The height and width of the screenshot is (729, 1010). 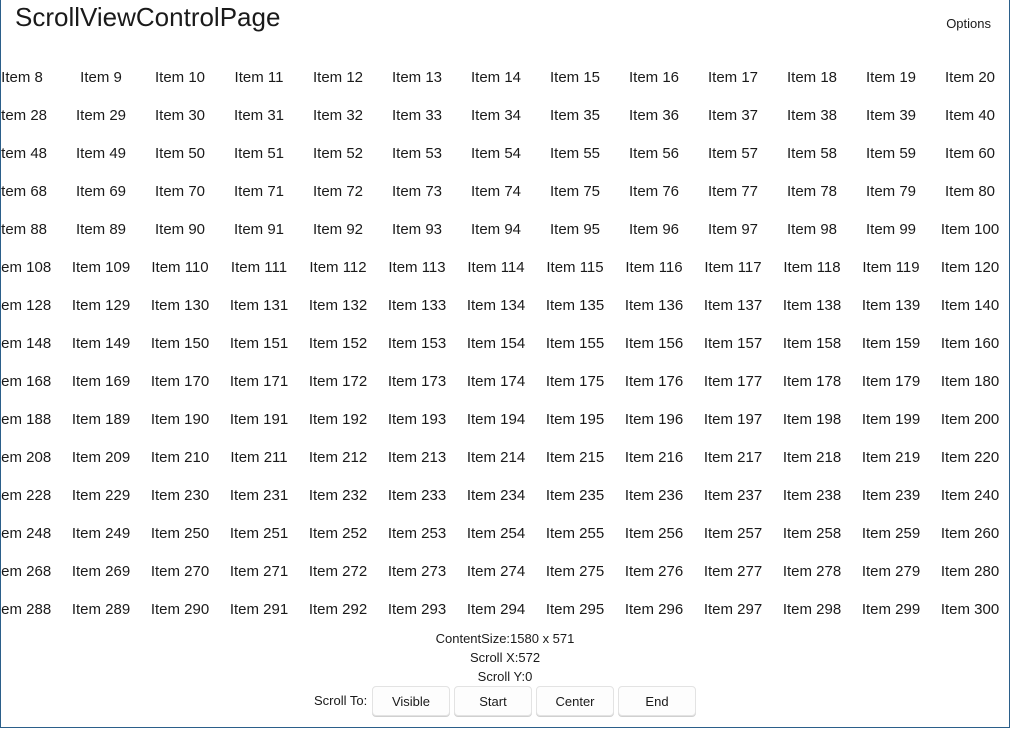 What do you see at coordinates (575, 701) in the screenshot?
I see `scroll-center-button: Center` at bounding box center [575, 701].